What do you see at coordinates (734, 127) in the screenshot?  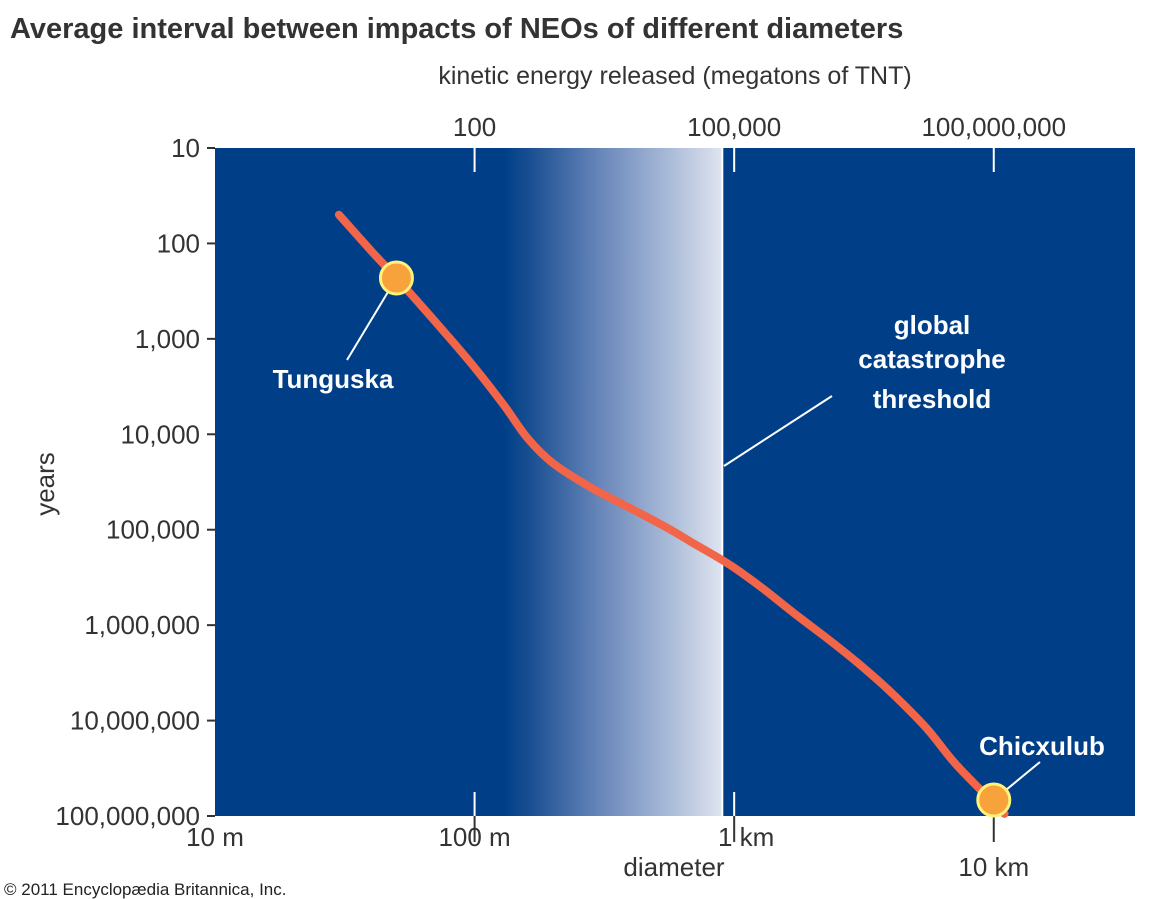 I see `top-tick-label: 100,000` at bounding box center [734, 127].